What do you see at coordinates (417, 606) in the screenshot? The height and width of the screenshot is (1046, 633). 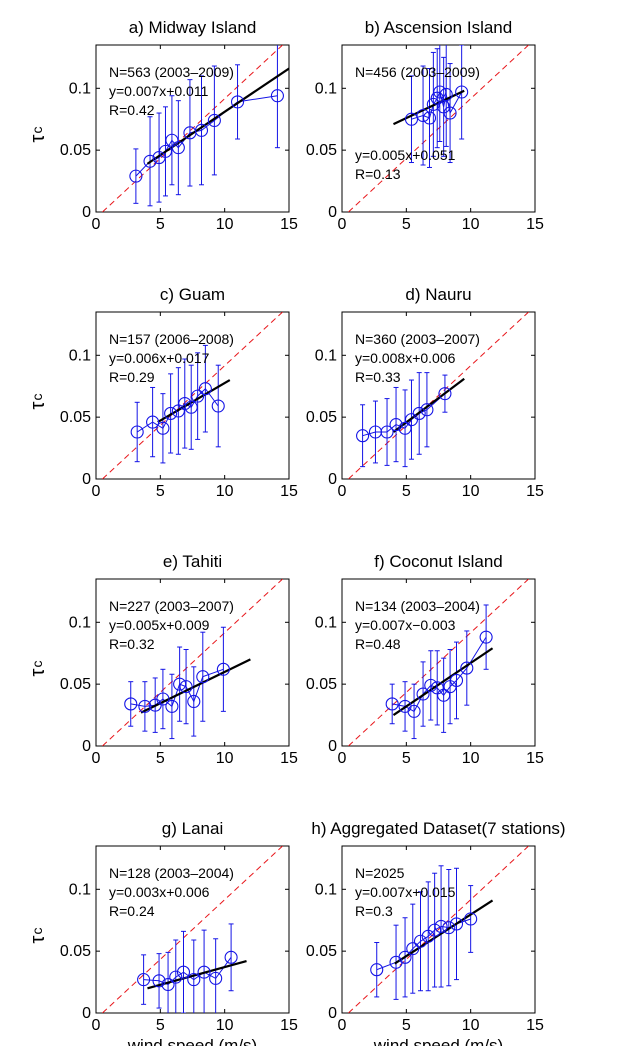 I see `stats-text: N=134 (2003–2004)` at bounding box center [417, 606].